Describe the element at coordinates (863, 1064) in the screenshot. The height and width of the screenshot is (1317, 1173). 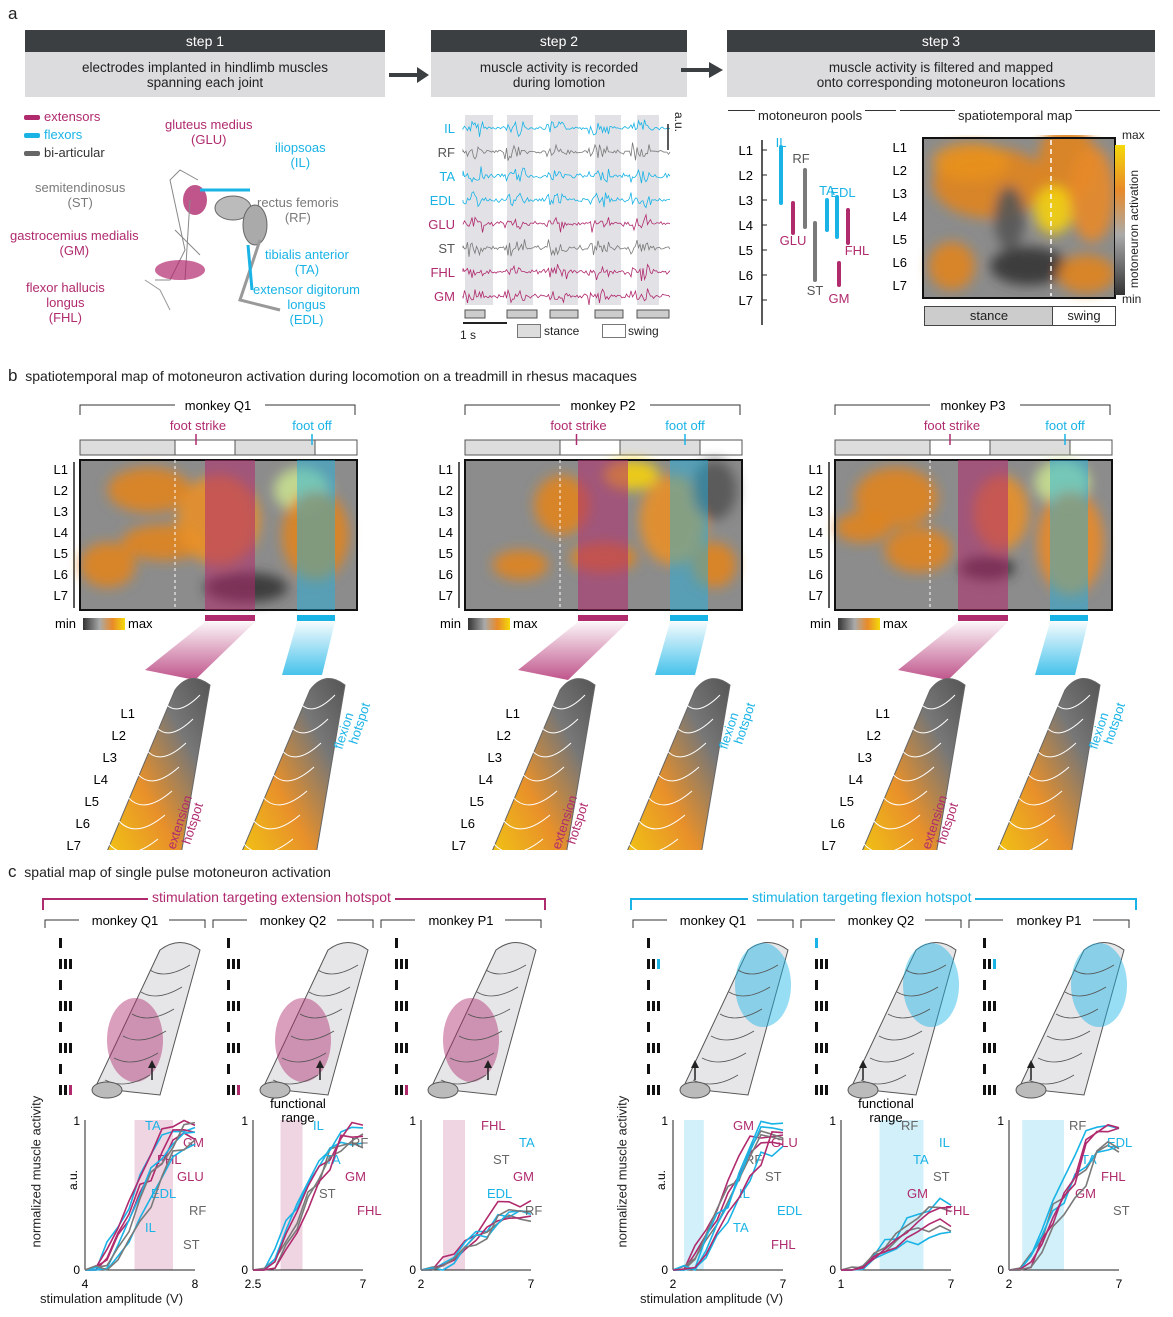
I see `flex-1-arrowhead` at that location.